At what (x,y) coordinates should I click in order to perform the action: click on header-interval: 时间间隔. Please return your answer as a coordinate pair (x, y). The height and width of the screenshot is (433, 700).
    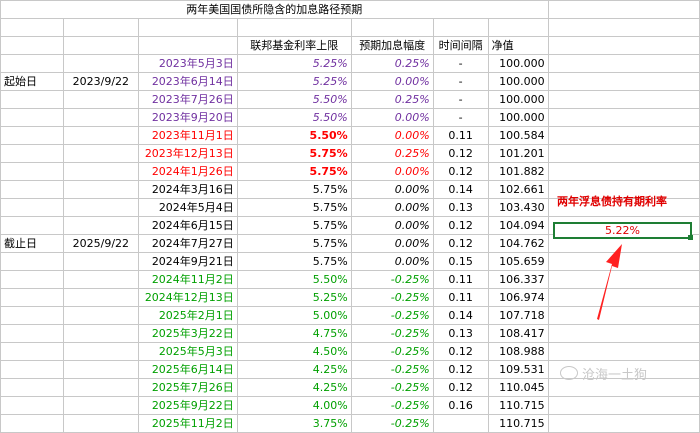
    Looking at the image, I should click on (460, 45).